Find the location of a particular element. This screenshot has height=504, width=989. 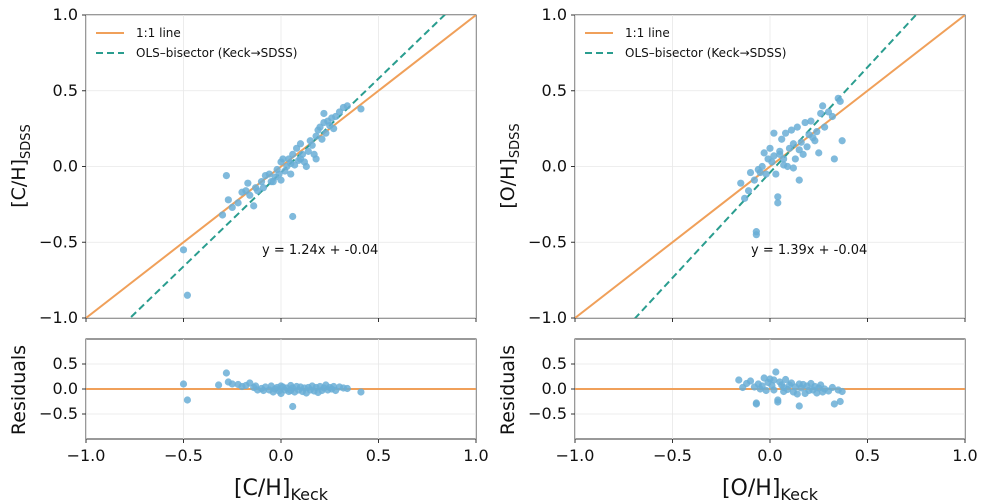

x-tick-label: 0.0 is located at coordinates (280, 455).